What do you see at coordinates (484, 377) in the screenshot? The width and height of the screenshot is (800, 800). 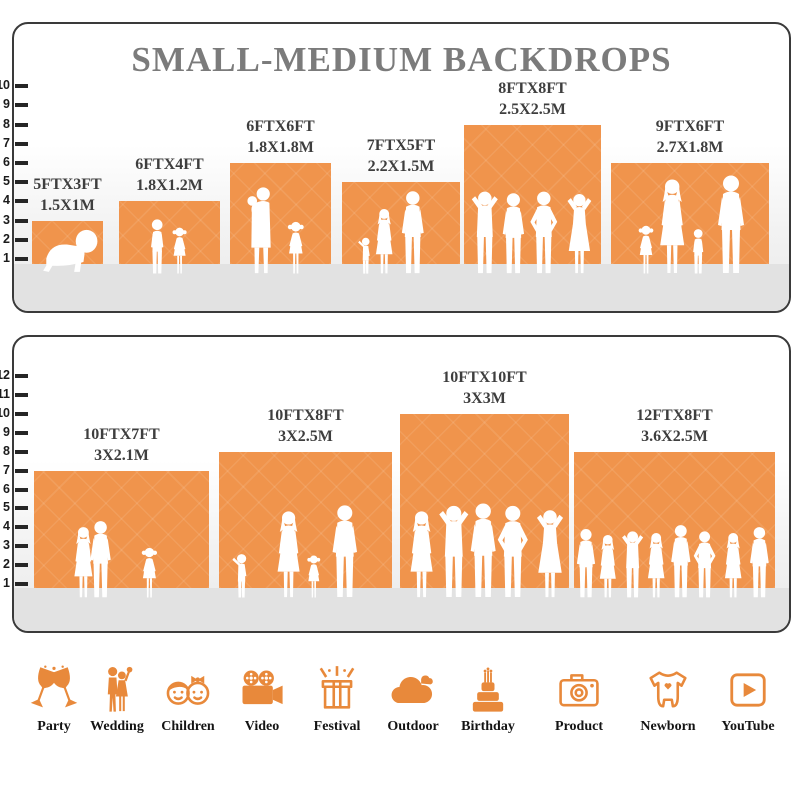 I see `size-label-ft: 10FTX10FT` at bounding box center [484, 377].